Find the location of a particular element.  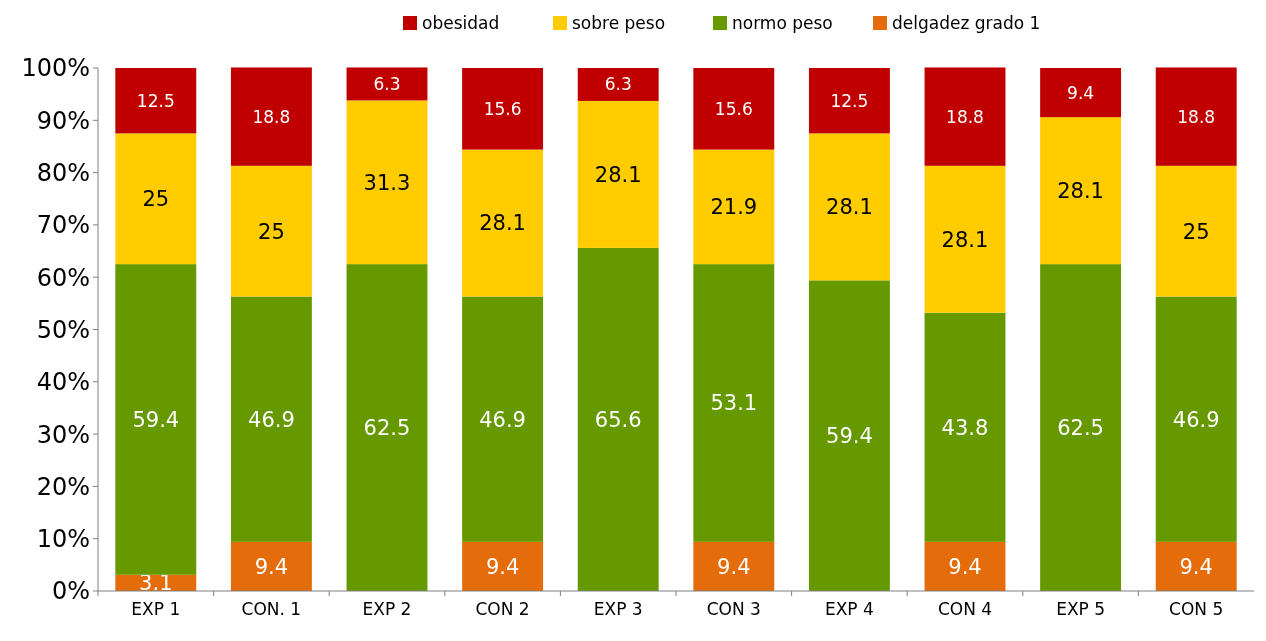

data-label: 31.3 is located at coordinates (387, 182).